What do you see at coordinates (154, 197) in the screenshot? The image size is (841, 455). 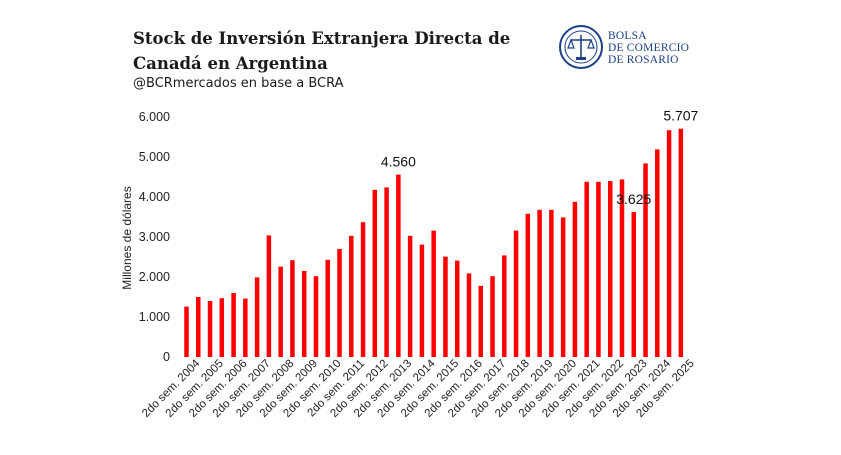 I see `y-tick-label: 4.000` at bounding box center [154, 197].